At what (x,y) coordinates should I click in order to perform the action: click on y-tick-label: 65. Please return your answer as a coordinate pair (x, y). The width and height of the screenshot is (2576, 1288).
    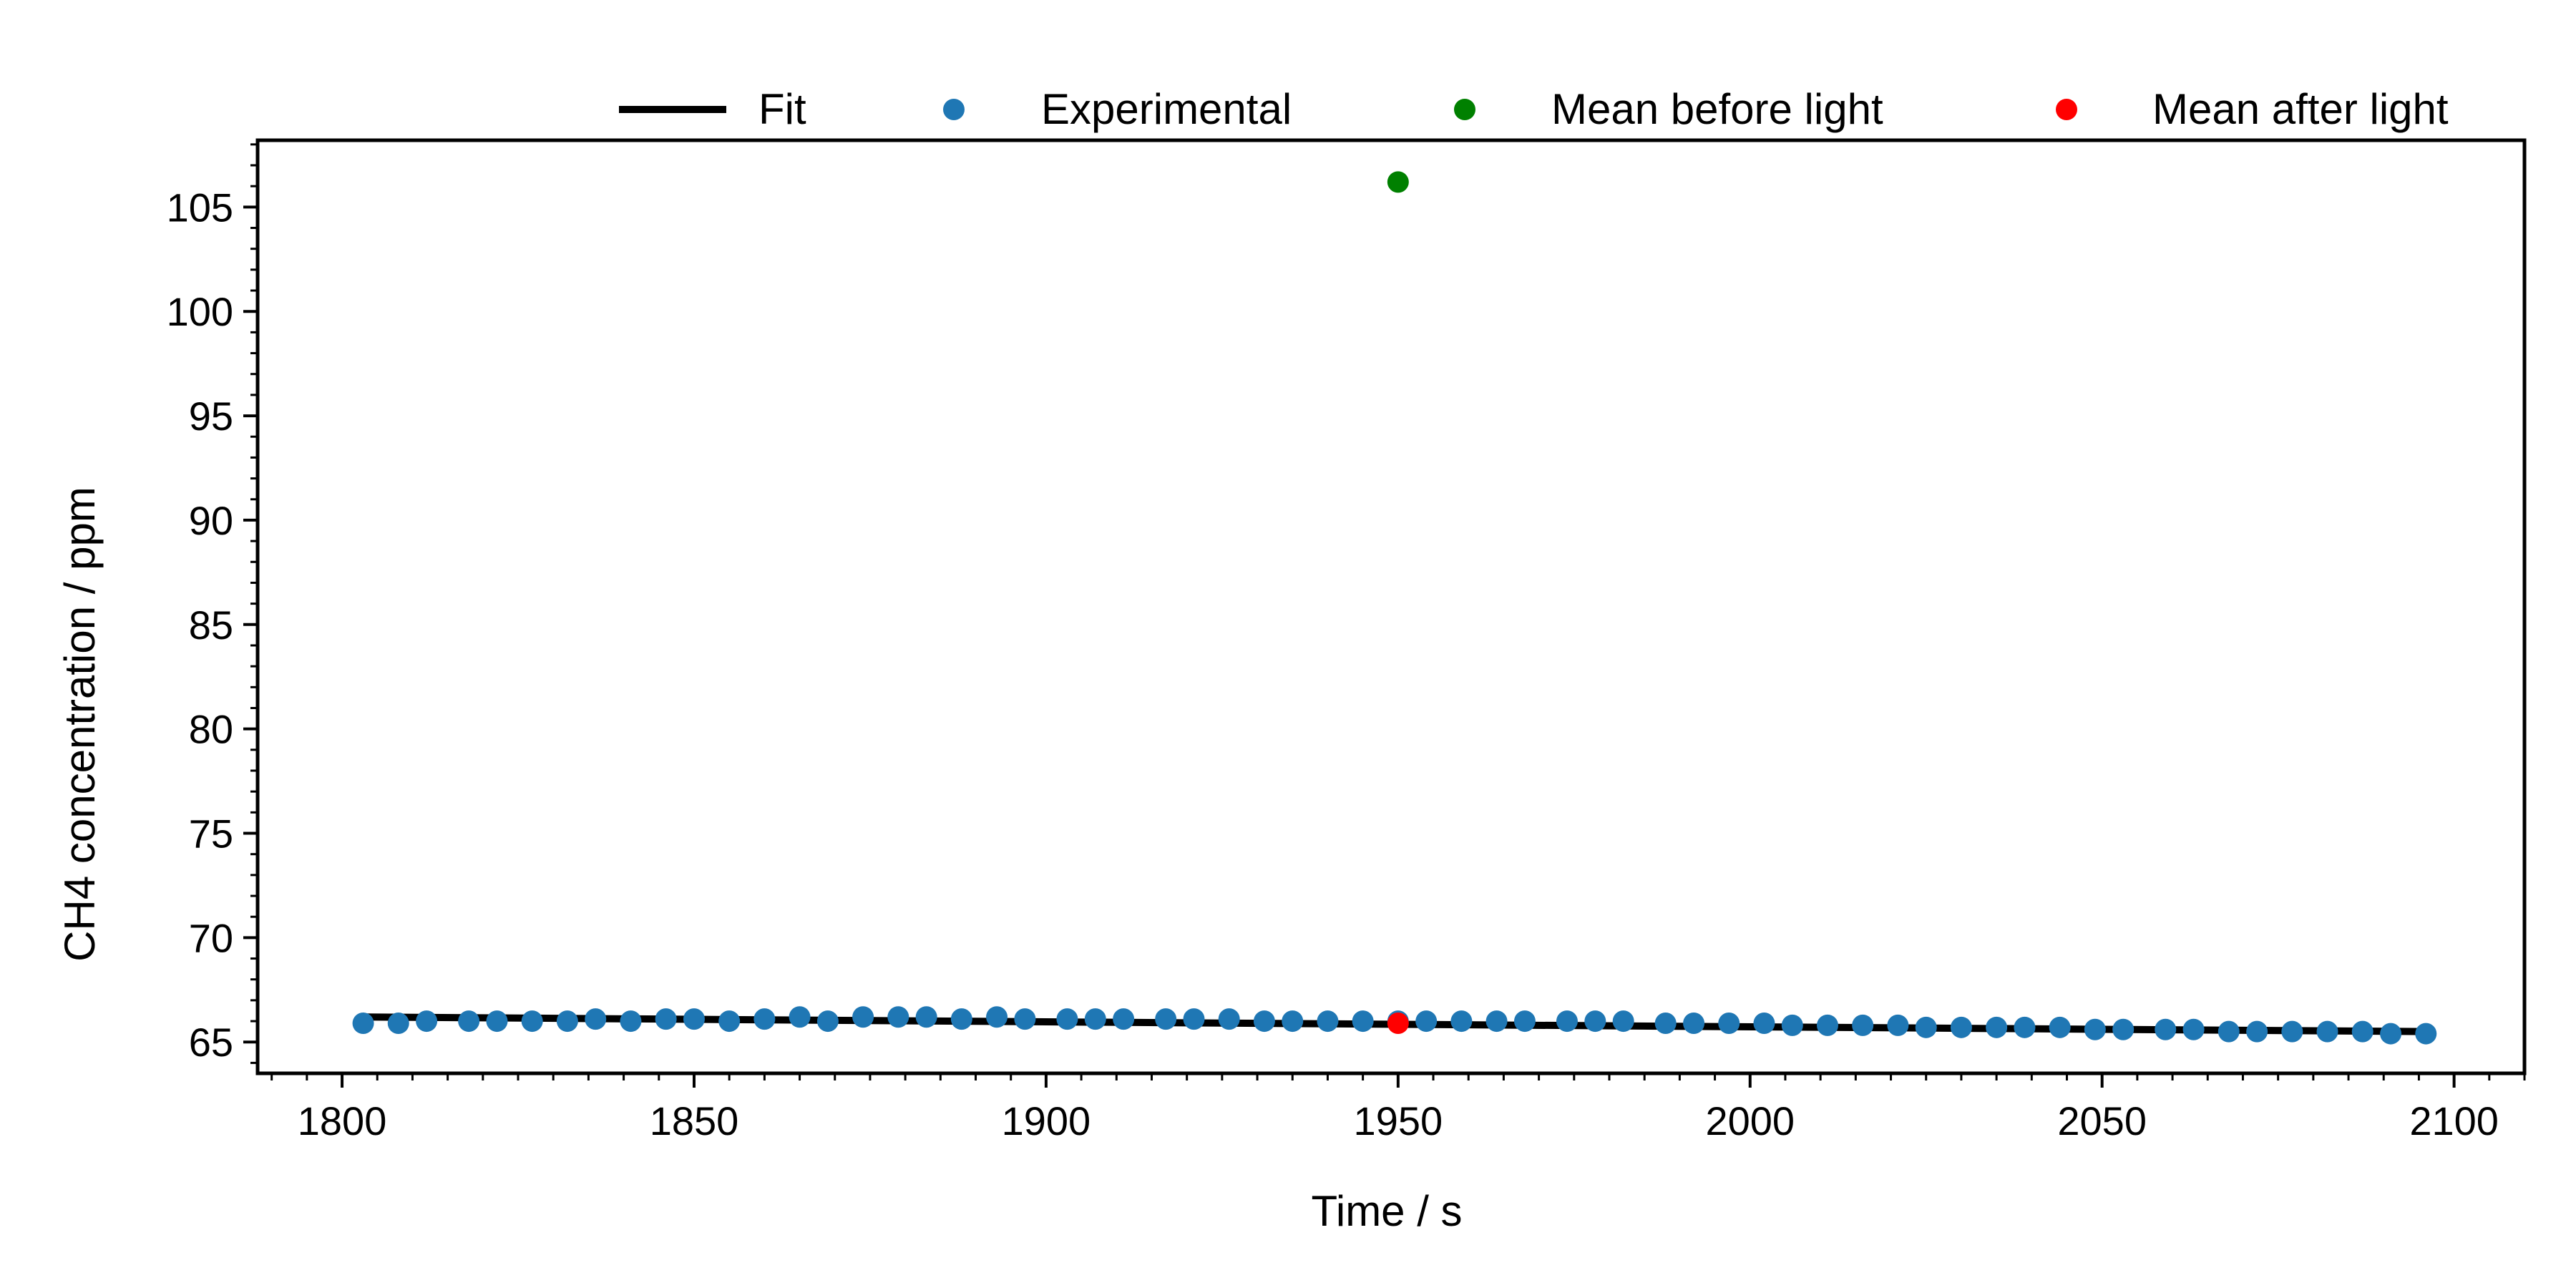
    Looking at the image, I should click on (211, 1042).